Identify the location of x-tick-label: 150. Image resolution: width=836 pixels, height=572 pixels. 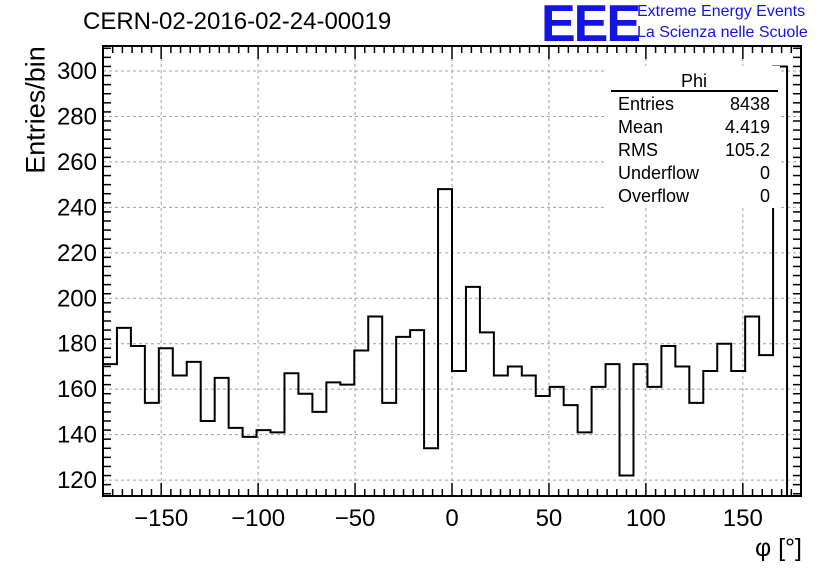
(743, 518).